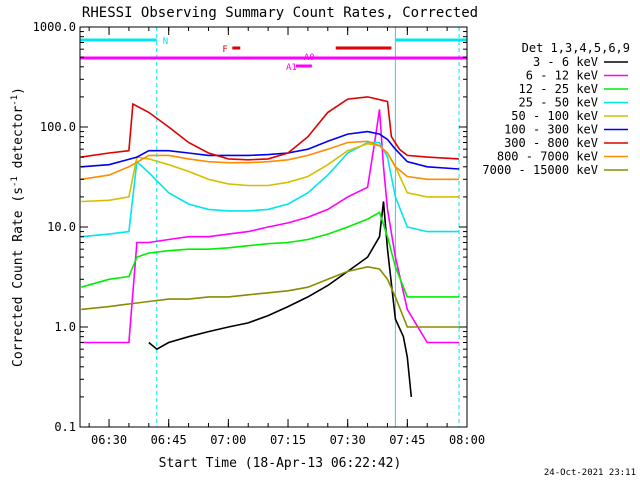 Image resolution: width=640 pixels, height=480 pixels. I want to click on y-tick-label-1: 1.0, so click(65, 327).